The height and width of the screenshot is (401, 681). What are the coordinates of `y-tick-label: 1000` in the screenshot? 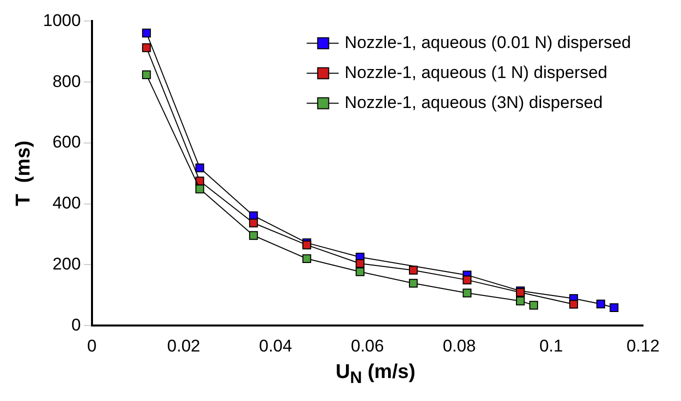 It's located at (61, 20).